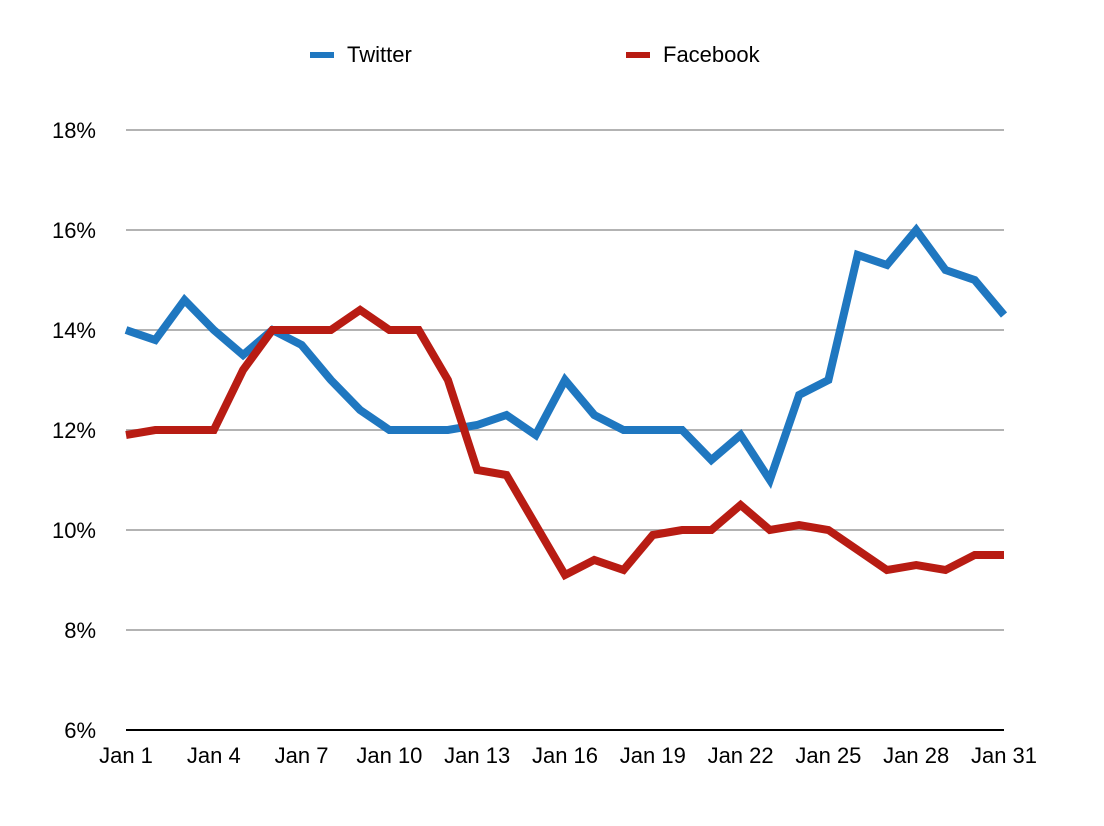  What do you see at coordinates (74, 130) in the screenshot?
I see `y-tick-label: 18%` at bounding box center [74, 130].